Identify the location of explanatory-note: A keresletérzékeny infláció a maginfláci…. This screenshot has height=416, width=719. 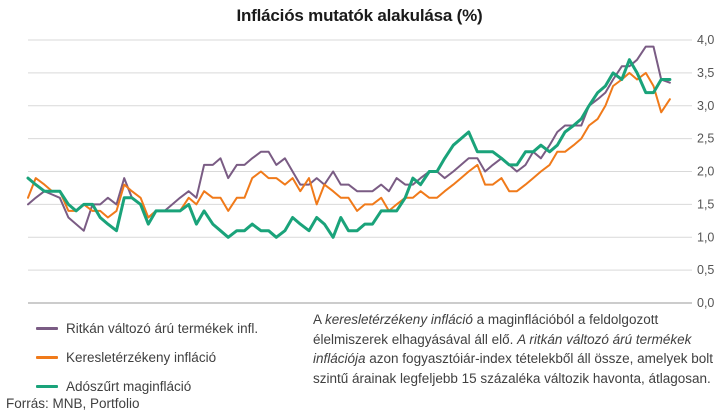
(513, 349).